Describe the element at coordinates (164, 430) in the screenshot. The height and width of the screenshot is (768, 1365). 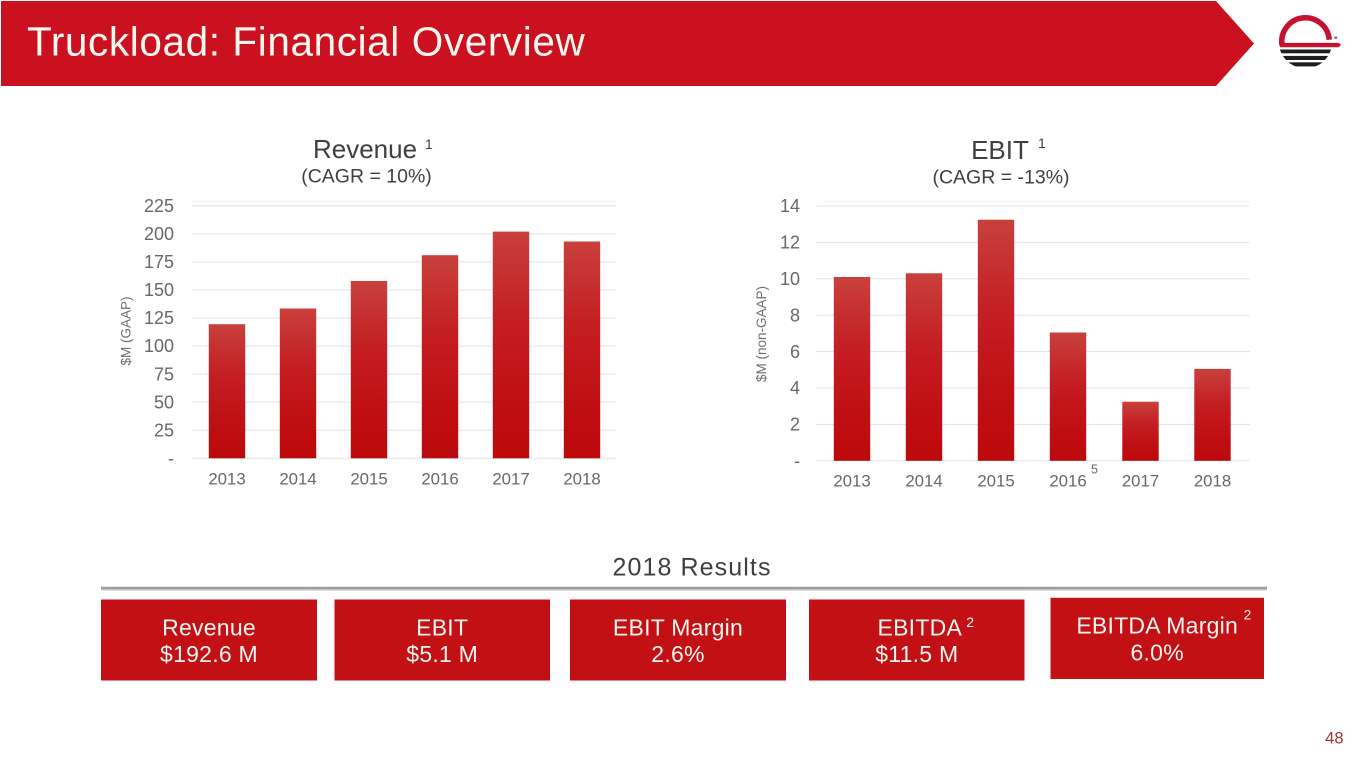
I see `svg-text: 25` at that location.